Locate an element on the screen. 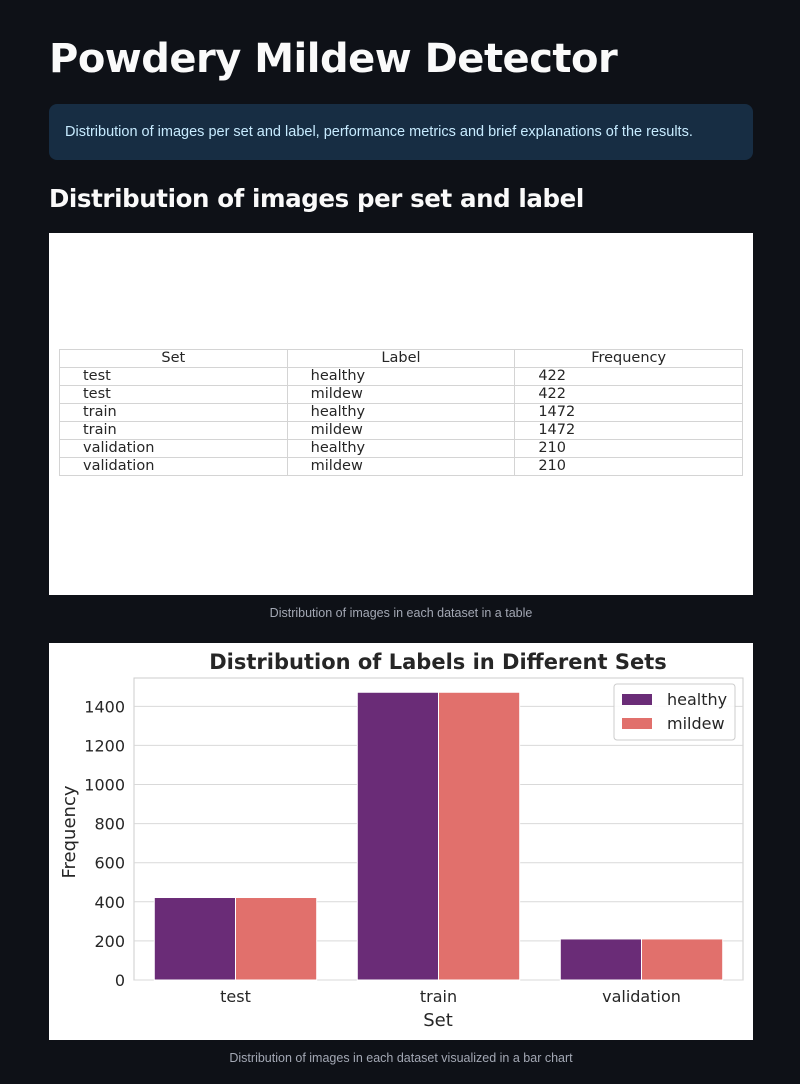 Image resolution: width=800 pixels, height=1084 pixels. legend-swatch-healthy is located at coordinates (637, 699).